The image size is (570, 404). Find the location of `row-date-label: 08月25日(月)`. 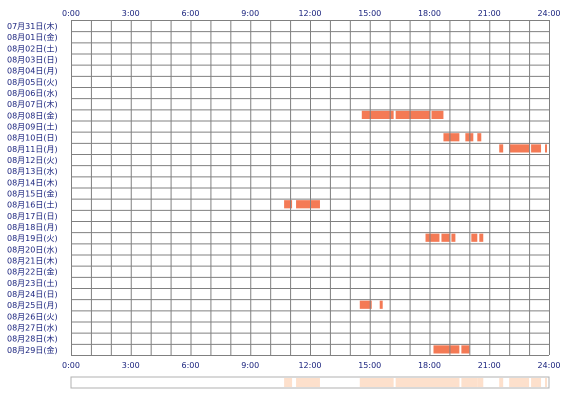

row-date-label: 08月25日(月) is located at coordinates (32, 305).